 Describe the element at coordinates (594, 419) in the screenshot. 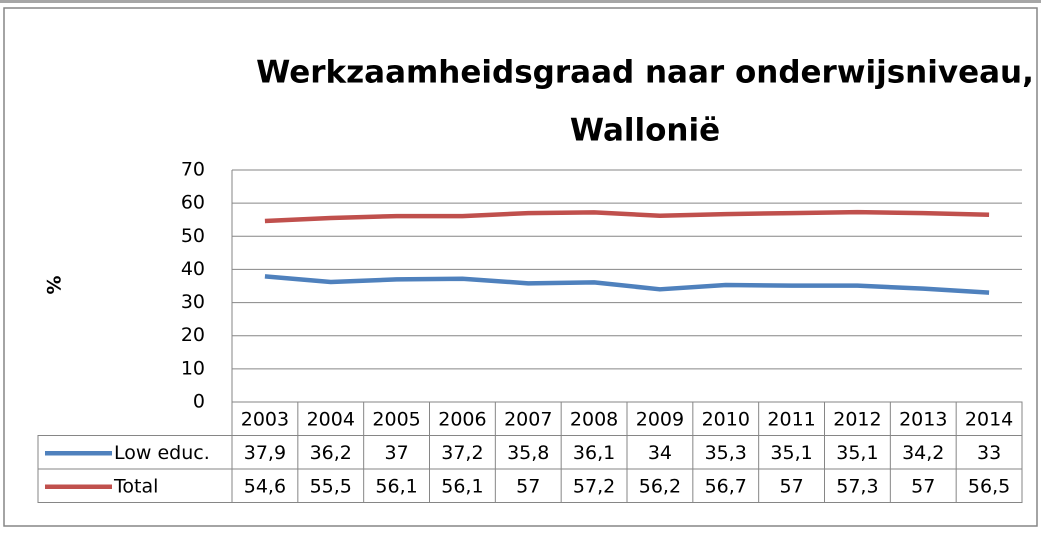

I see `x-tick-label: 2008` at that location.